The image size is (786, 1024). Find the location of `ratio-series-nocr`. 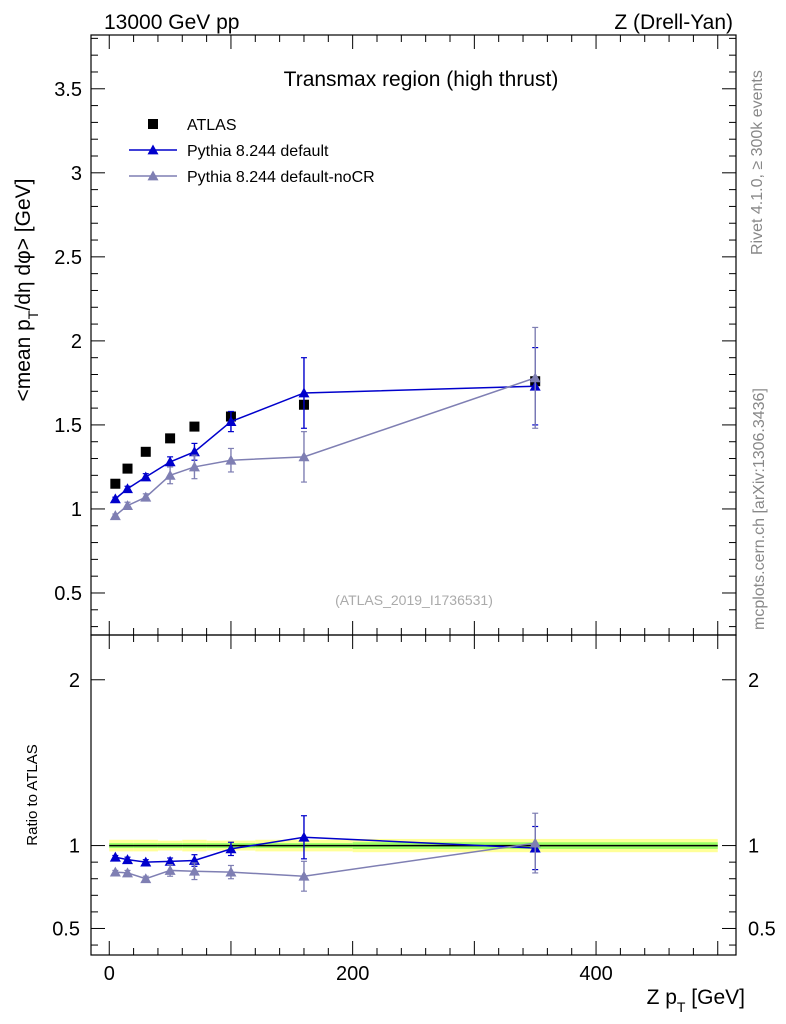

ratio-series-nocr is located at coordinates (325, 852).